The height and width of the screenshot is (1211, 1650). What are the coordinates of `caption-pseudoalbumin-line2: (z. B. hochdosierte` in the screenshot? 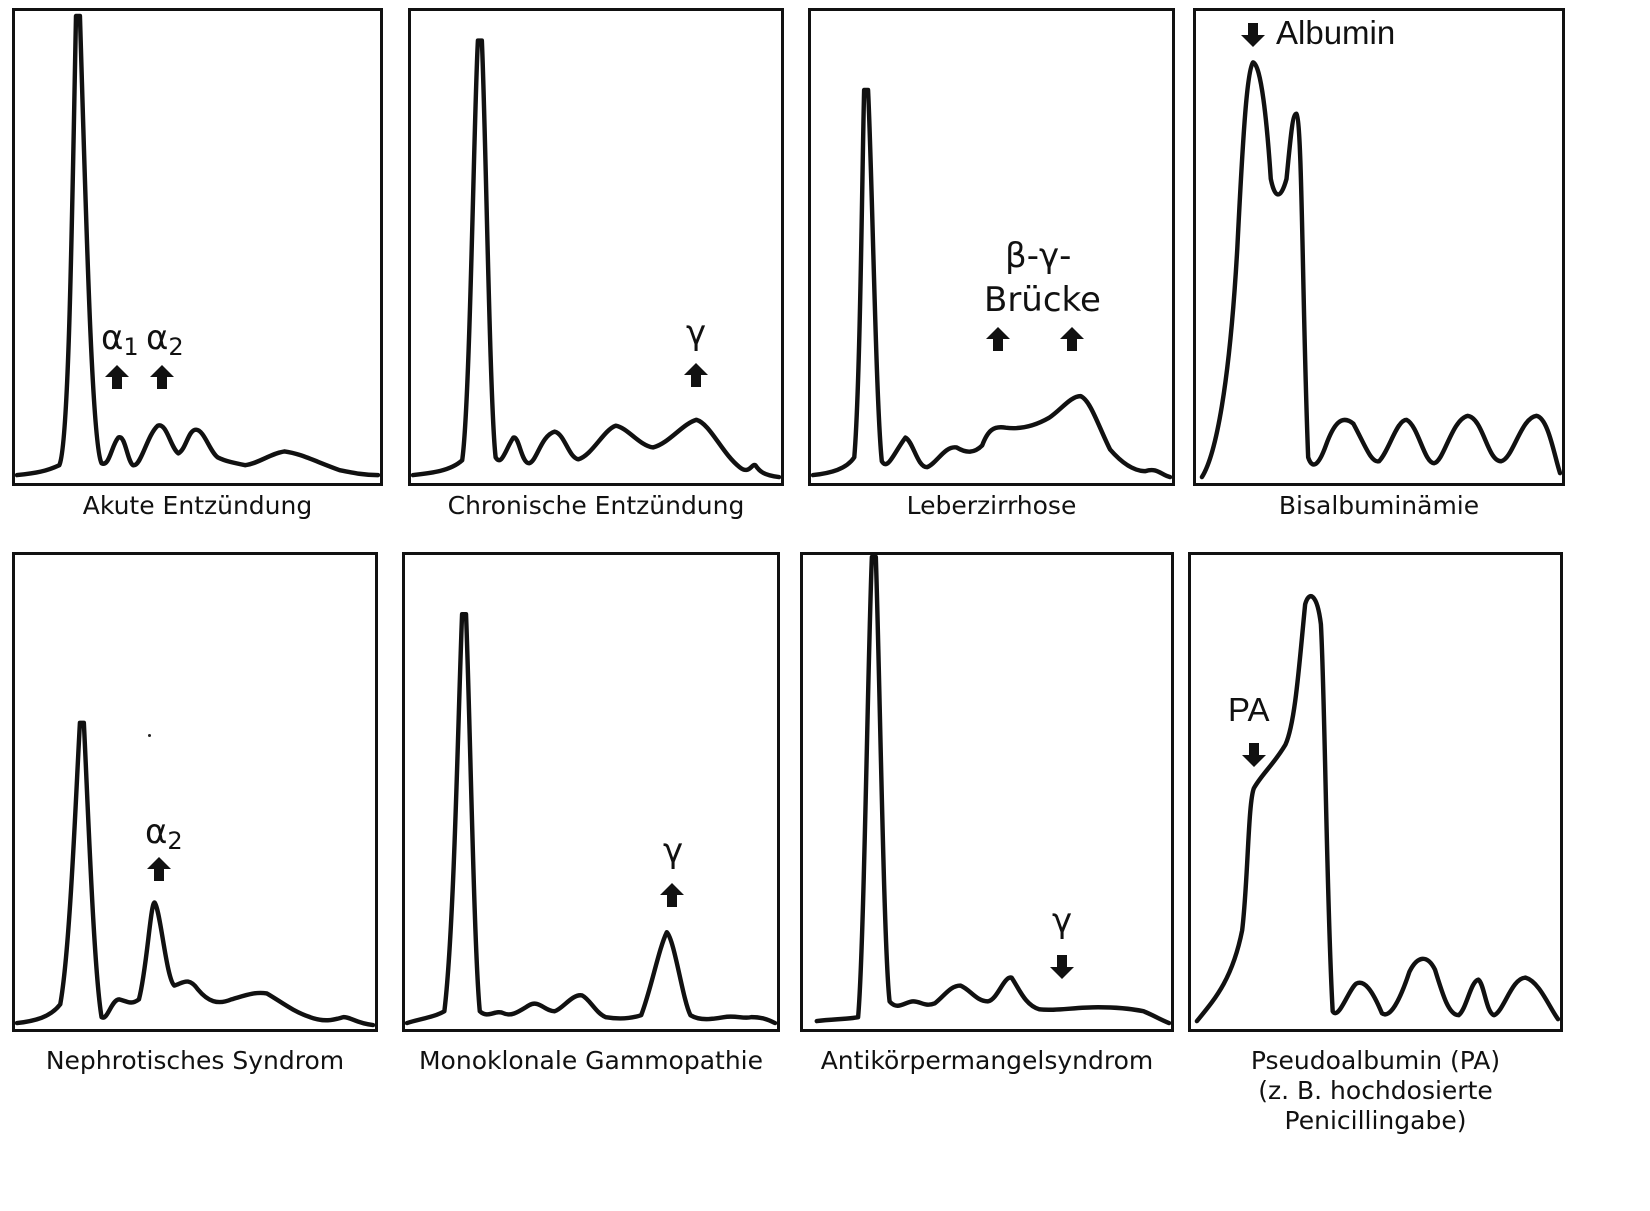 It's located at (1375, 1090).